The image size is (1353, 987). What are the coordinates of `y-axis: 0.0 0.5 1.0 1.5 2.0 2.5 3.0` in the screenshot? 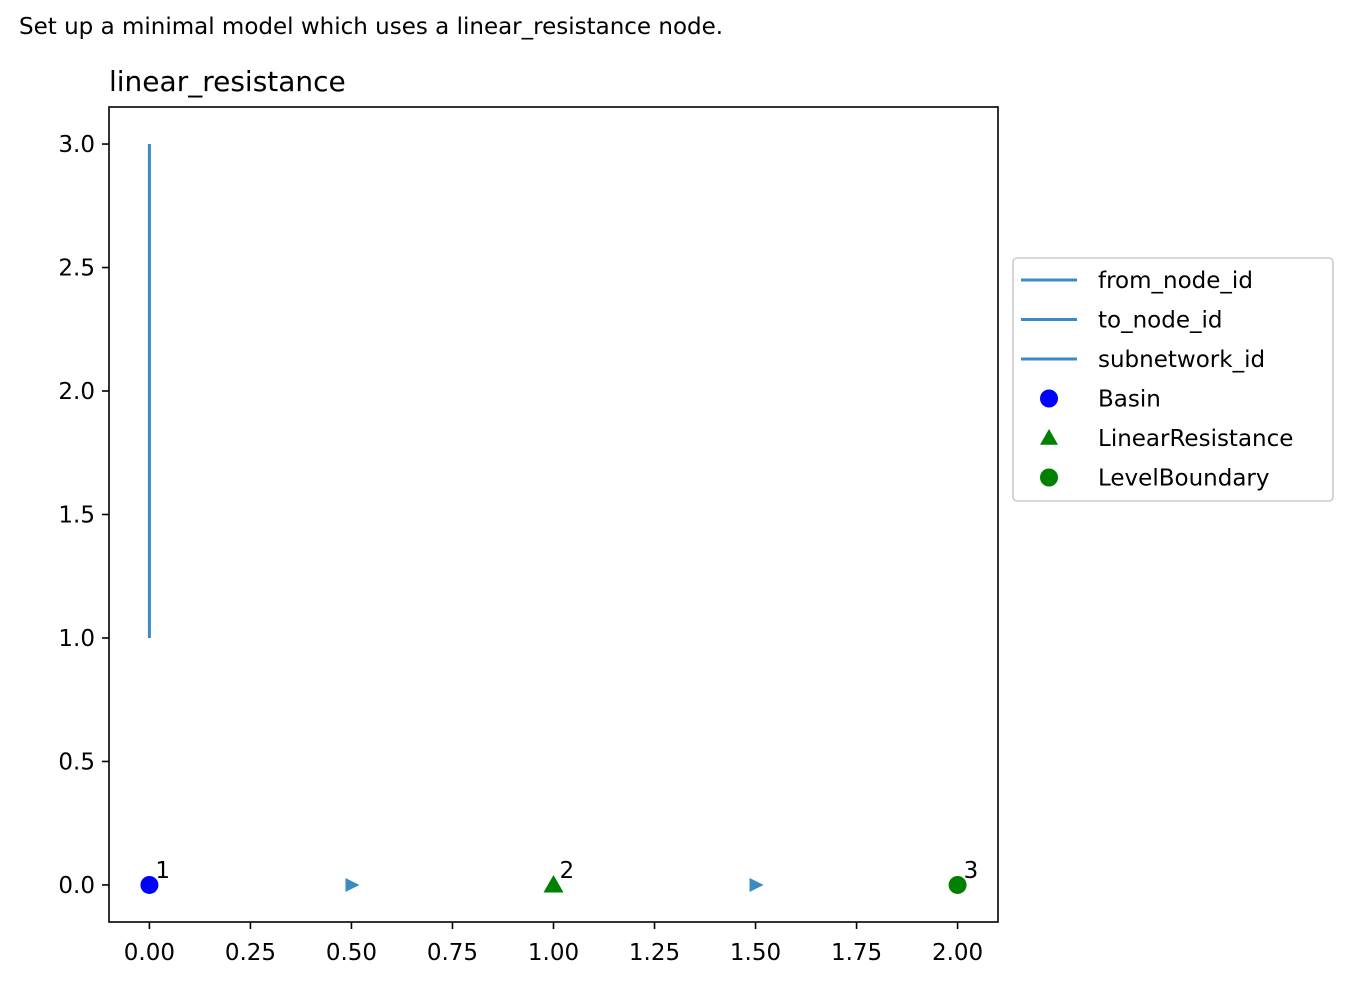 It's located at (83, 515).